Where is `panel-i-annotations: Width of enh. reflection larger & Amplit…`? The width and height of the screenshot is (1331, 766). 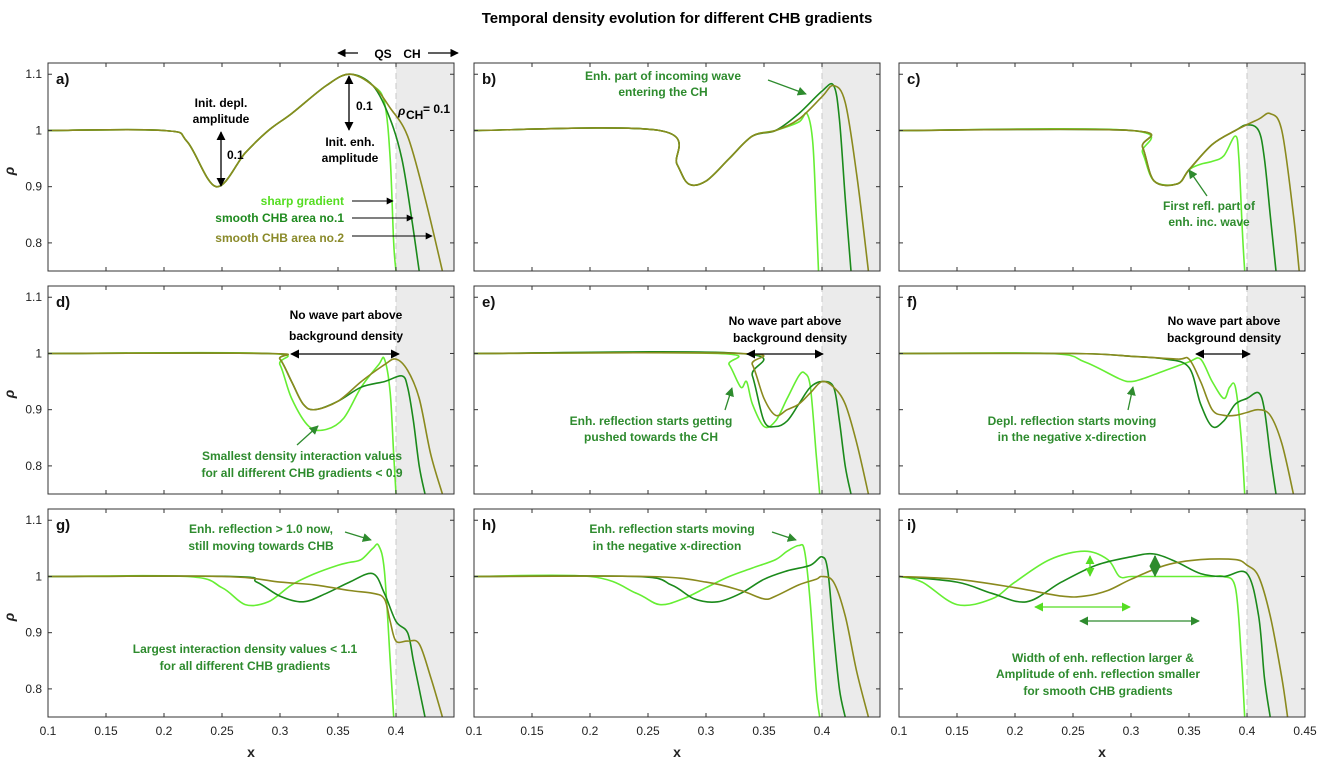 panel-i-annotations: Width of enh. reflection larger & Amplit… is located at coordinates (1098, 626).